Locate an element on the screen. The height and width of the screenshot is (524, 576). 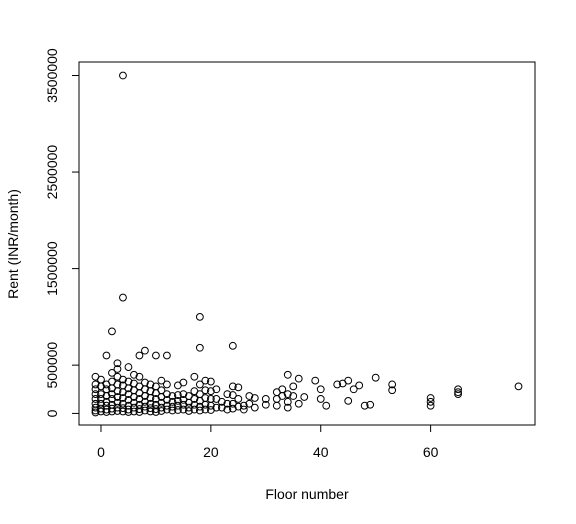
y-axis-label: Rent (INR/month) is located at coordinates (13, 244).